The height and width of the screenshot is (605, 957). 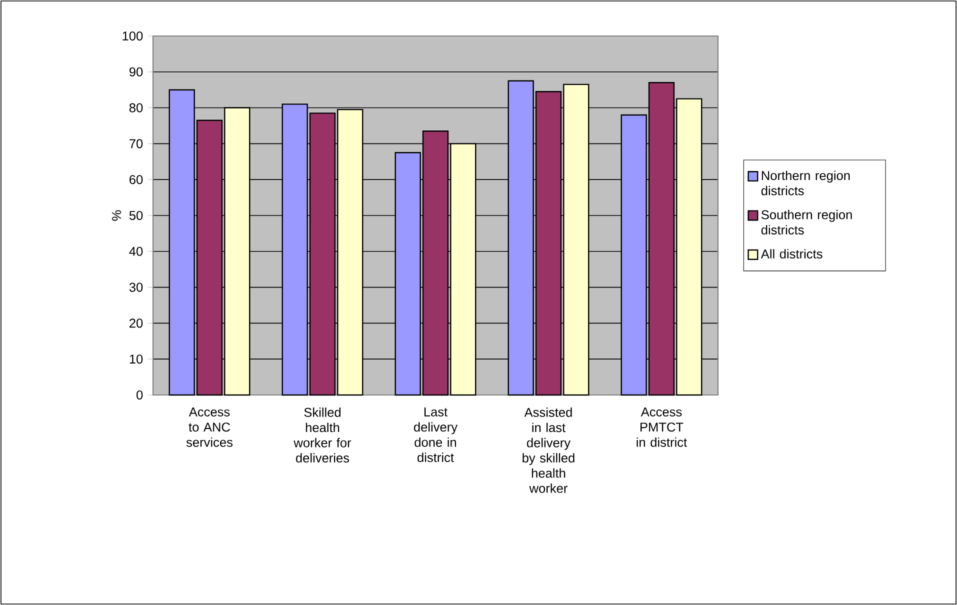 What do you see at coordinates (136, 287) in the screenshot?
I see `y-tick-label: 30` at bounding box center [136, 287].